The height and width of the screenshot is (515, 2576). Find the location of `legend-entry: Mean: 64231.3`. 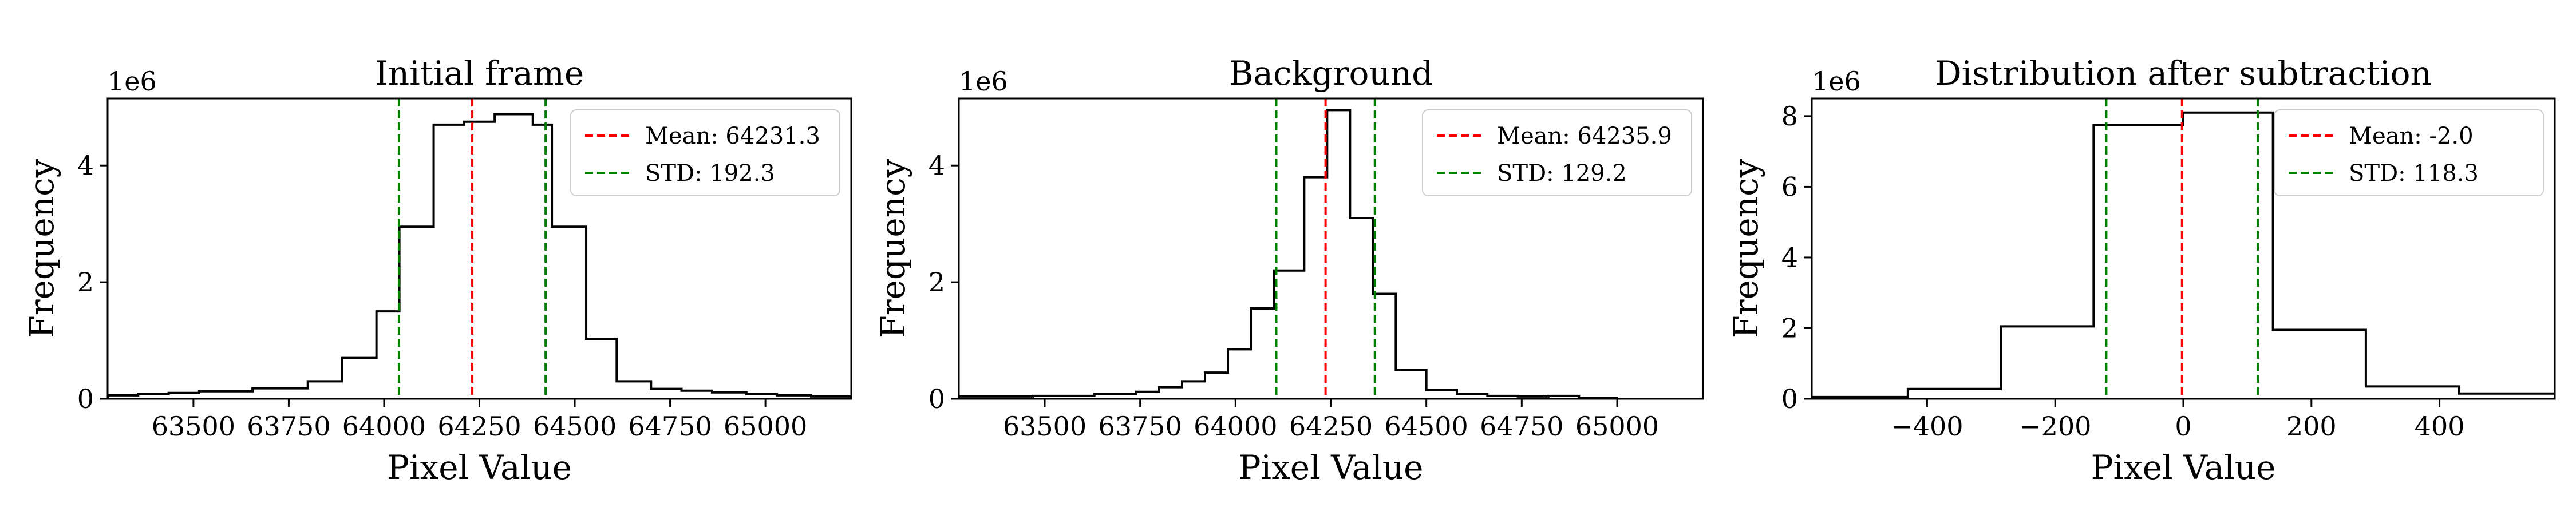

legend-entry: Mean: 64231.3 is located at coordinates (732, 136).